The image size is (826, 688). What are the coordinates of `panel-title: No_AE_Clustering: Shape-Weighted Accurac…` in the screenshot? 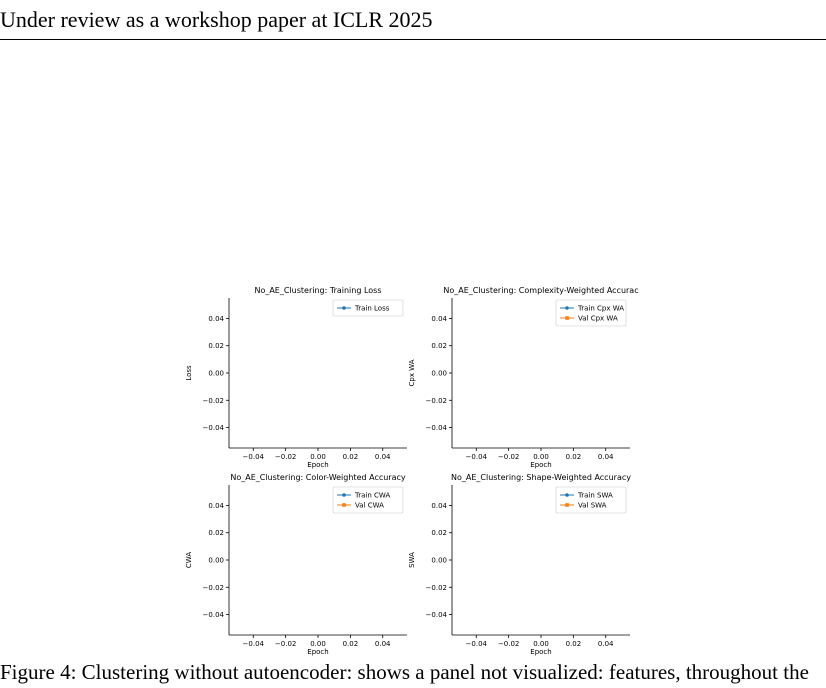 It's located at (541, 477).